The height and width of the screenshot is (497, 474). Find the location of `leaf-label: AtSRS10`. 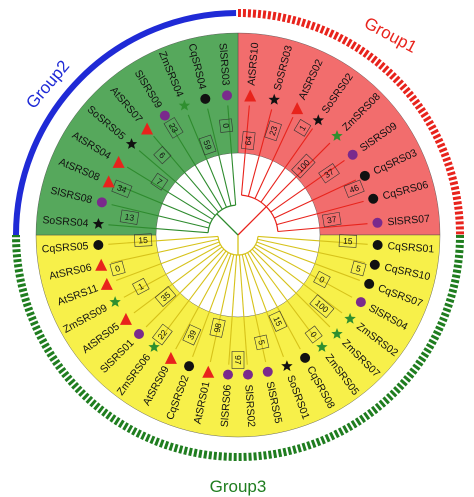

leaf-label: AtSRS10 is located at coordinates (254, 64).